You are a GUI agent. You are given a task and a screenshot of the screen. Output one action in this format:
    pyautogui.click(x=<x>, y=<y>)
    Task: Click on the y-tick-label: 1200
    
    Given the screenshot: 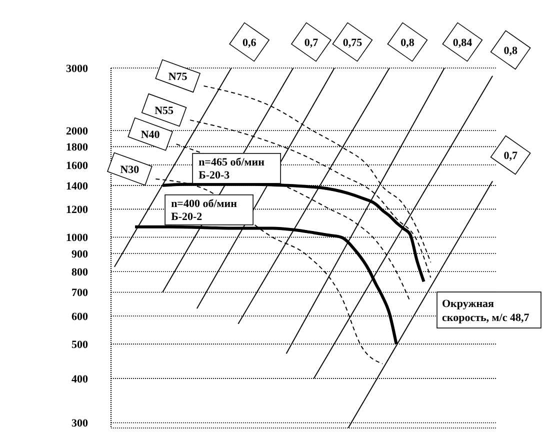 What is the action you would take?
    pyautogui.click(x=77, y=210)
    